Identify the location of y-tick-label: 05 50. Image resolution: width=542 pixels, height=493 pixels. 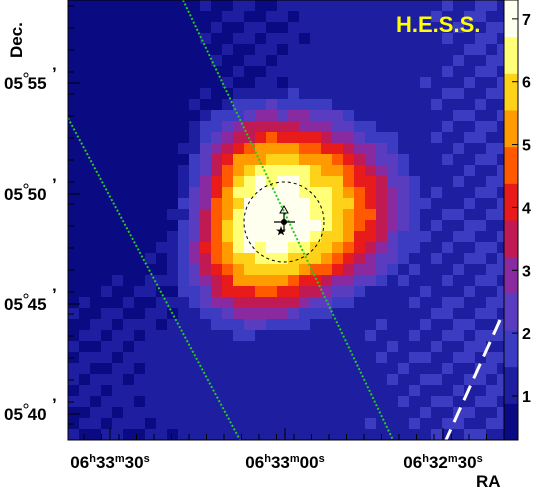
(25, 194).